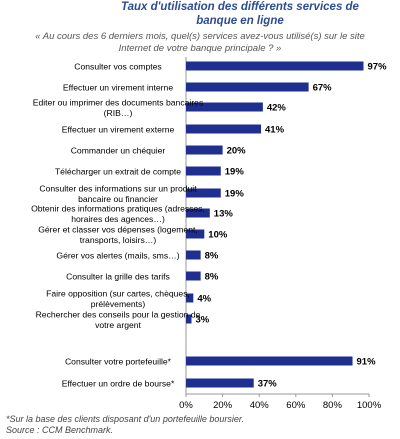 Image resolution: width=400 pixels, height=439 pixels. Describe the element at coordinates (118, 219) in the screenshot. I see `category-label-line: horaires des agences…)` at that location.